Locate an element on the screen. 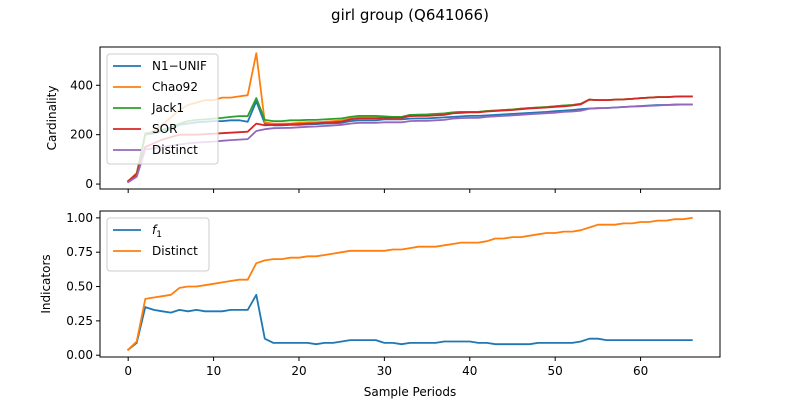 The width and height of the screenshot is (800, 400). indicators-xtick-label: 40 is located at coordinates (469, 371).